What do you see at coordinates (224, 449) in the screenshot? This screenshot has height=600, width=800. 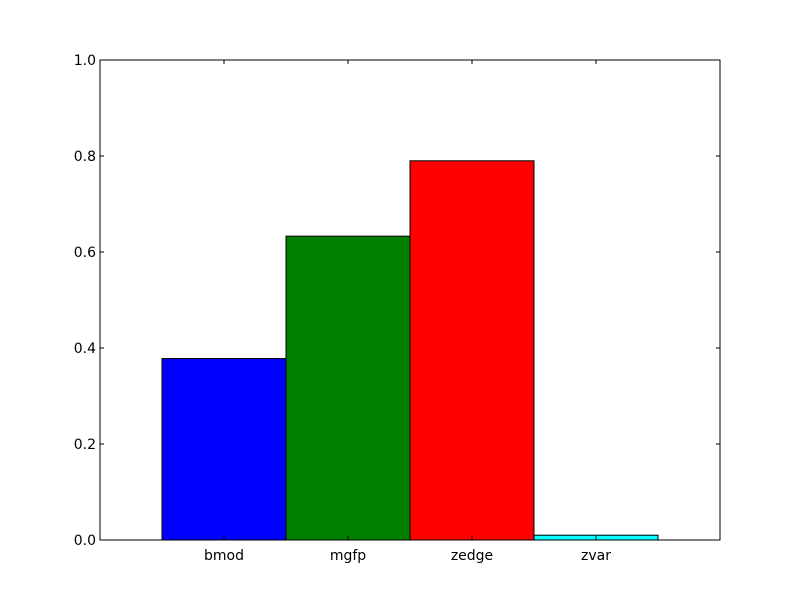 I see `bar-bmod` at bounding box center [224, 449].